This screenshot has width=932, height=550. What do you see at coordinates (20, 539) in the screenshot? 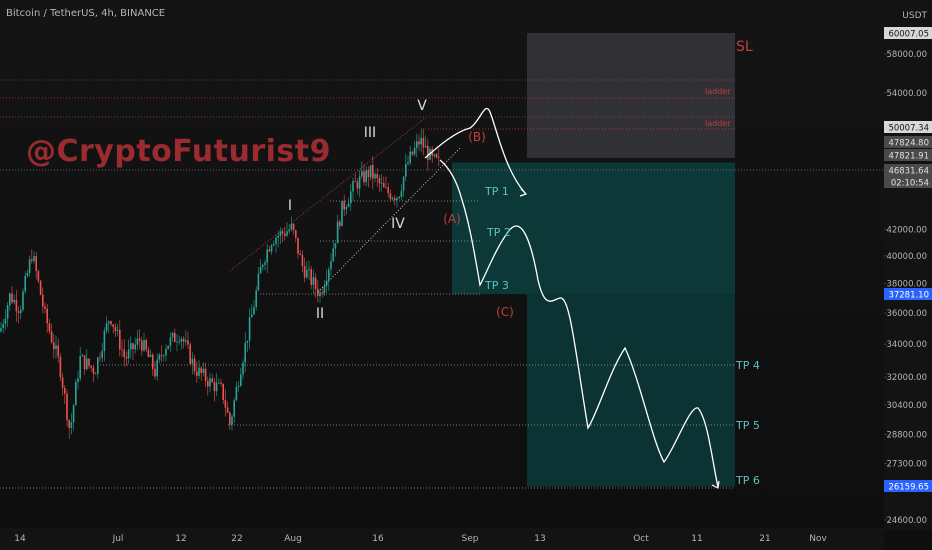
I see `x-tick-label: 14` at bounding box center [20, 539].